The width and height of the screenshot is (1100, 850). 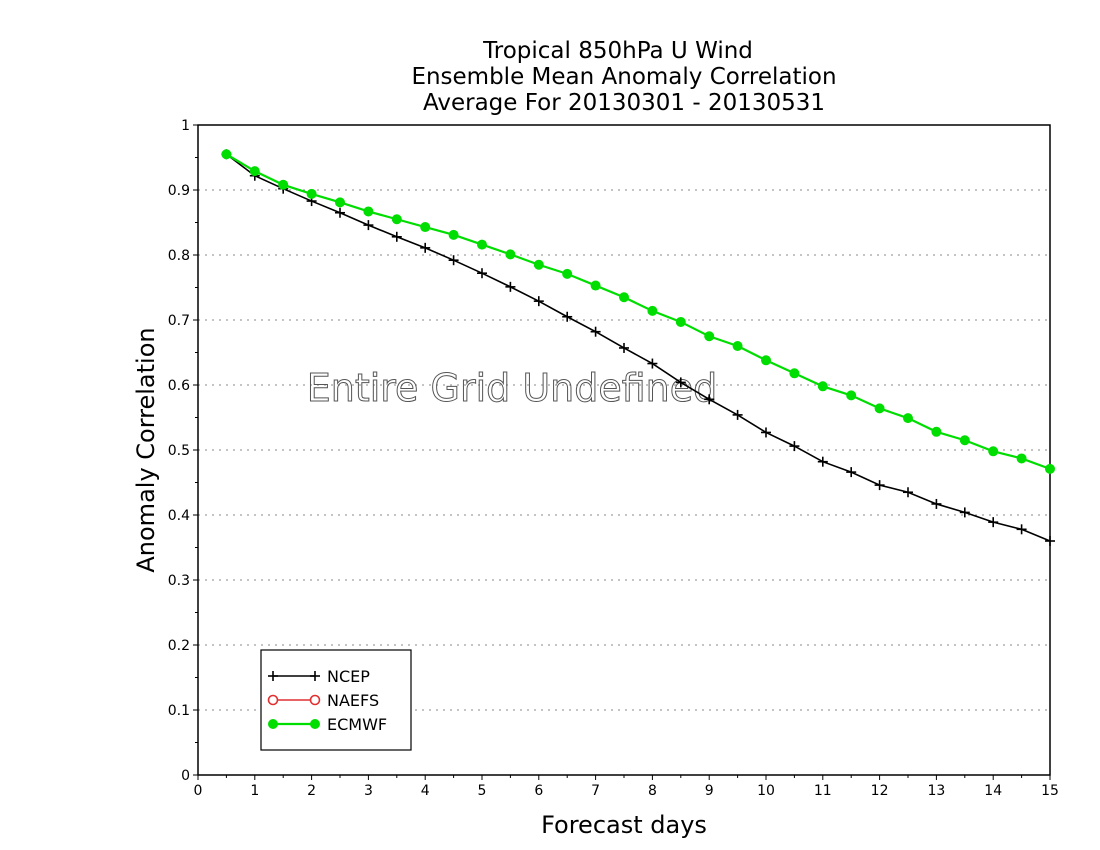 I want to click on x-tick-label: 5, so click(x=482, y=791).